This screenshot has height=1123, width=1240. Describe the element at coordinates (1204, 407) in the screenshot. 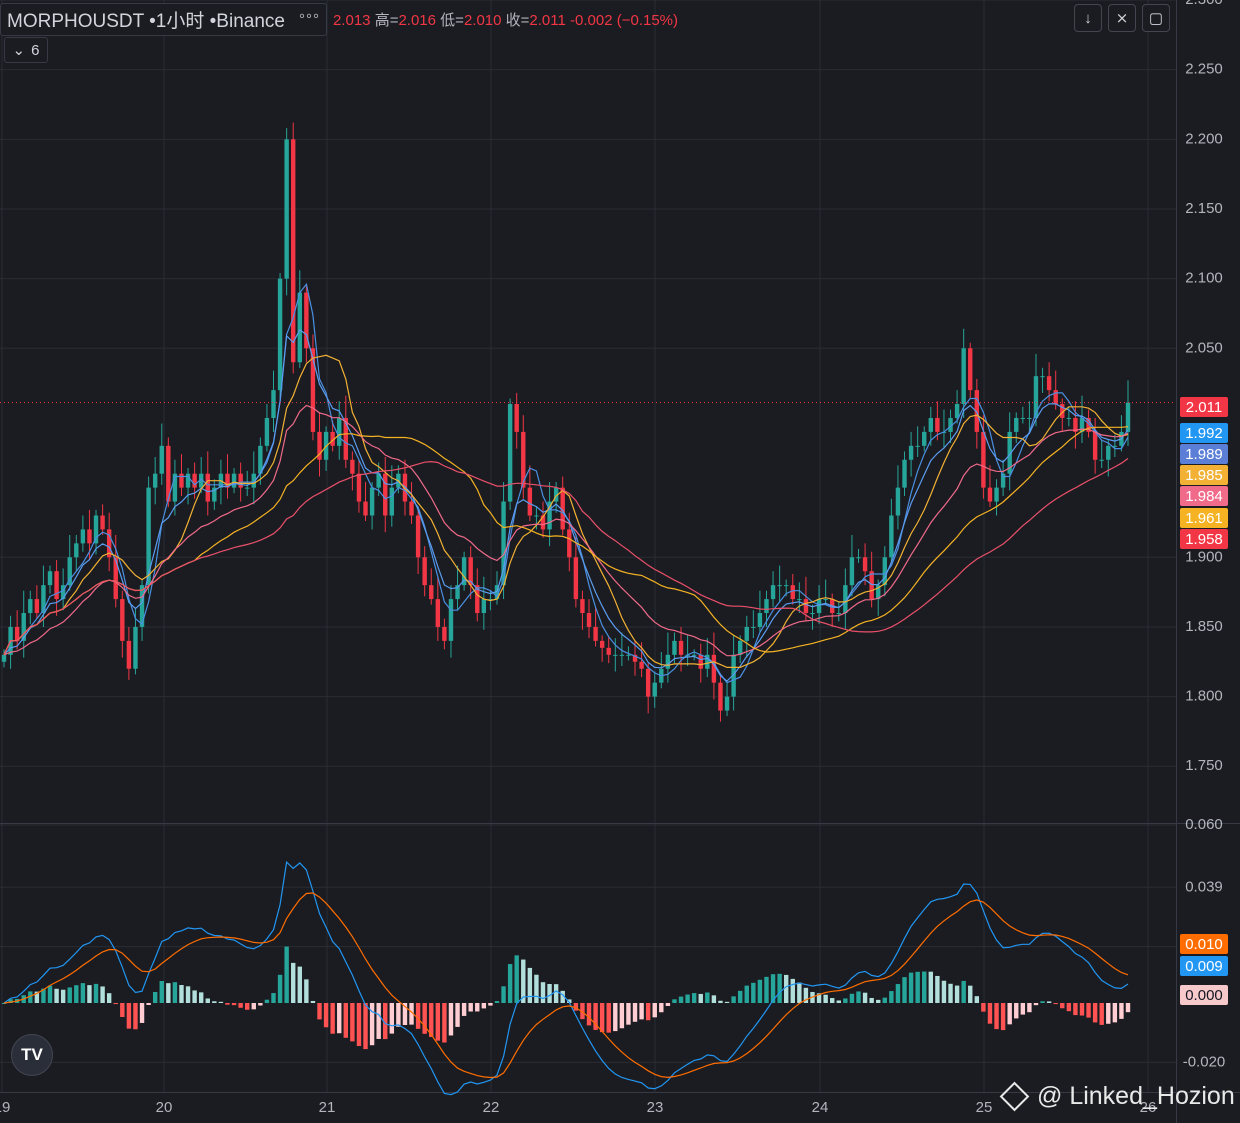

I see `price-badge-label: 2.011` at that location.